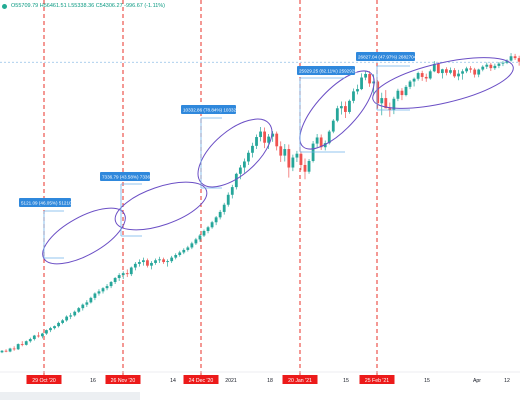  I want to click on x-tick-text: 16, so click(93, 381).